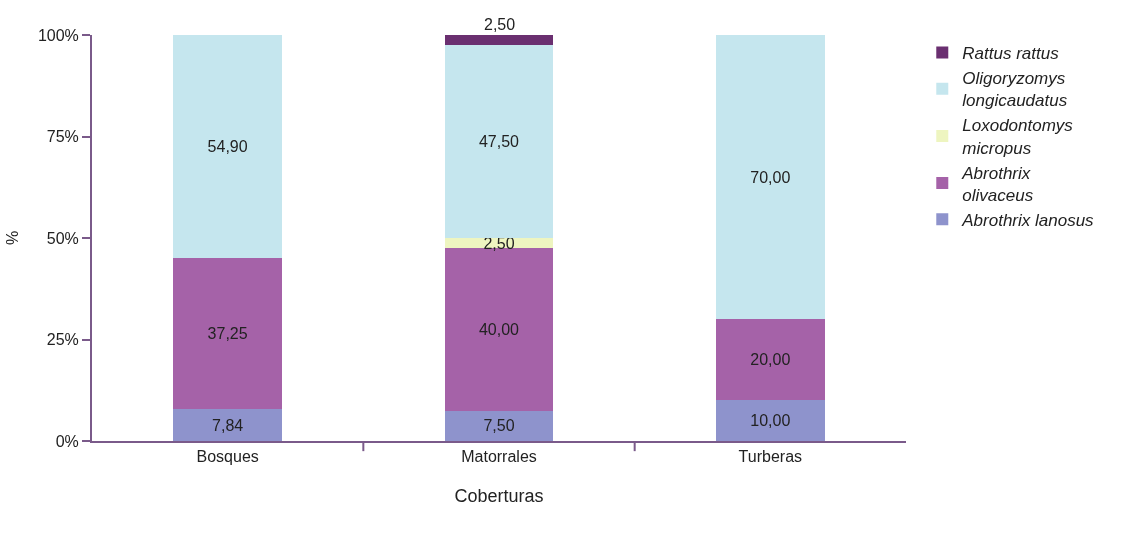 Image resolution: width=1136 pixels, height=541 pixels. Describe the element at coordinates (62, 340) in the screenshot. I see `y-tick-label: 25%` at that location.